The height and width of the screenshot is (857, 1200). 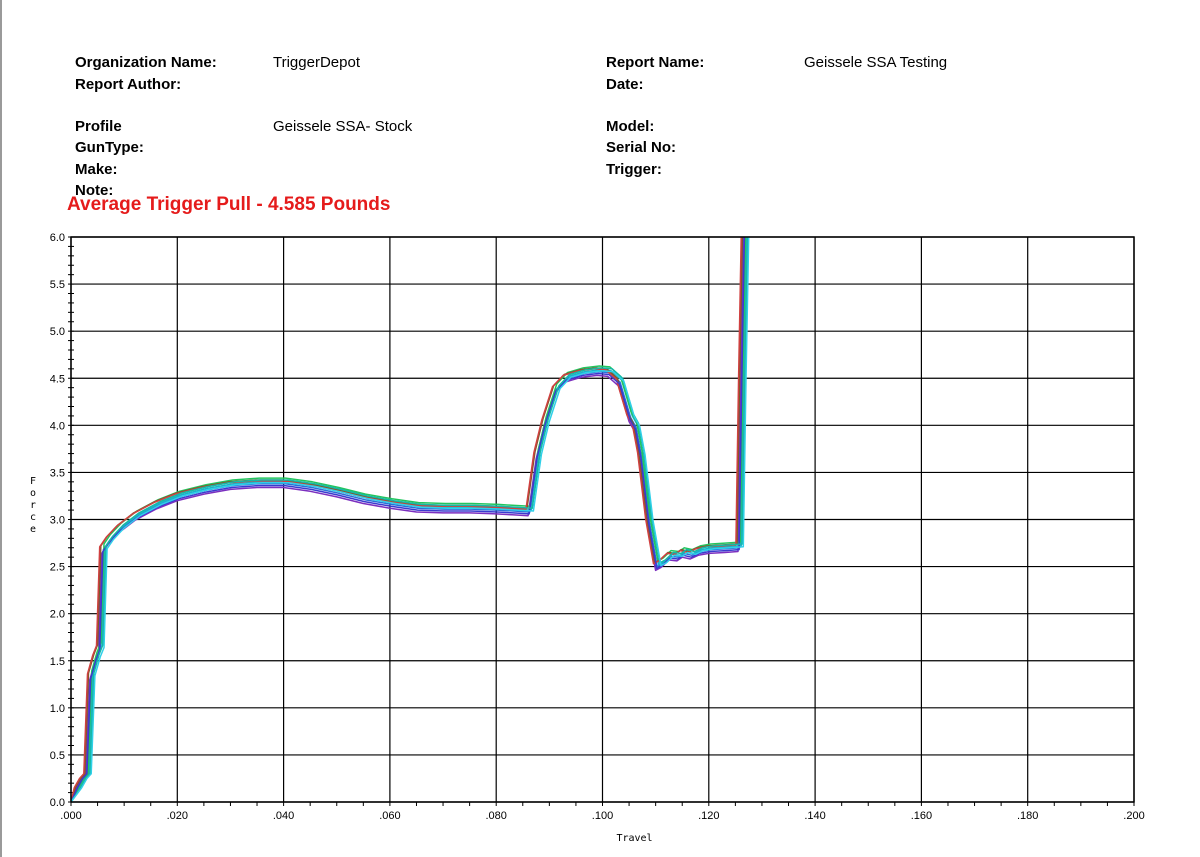 I want to click on x-tick-label: .140, so click(x=814, y=816).